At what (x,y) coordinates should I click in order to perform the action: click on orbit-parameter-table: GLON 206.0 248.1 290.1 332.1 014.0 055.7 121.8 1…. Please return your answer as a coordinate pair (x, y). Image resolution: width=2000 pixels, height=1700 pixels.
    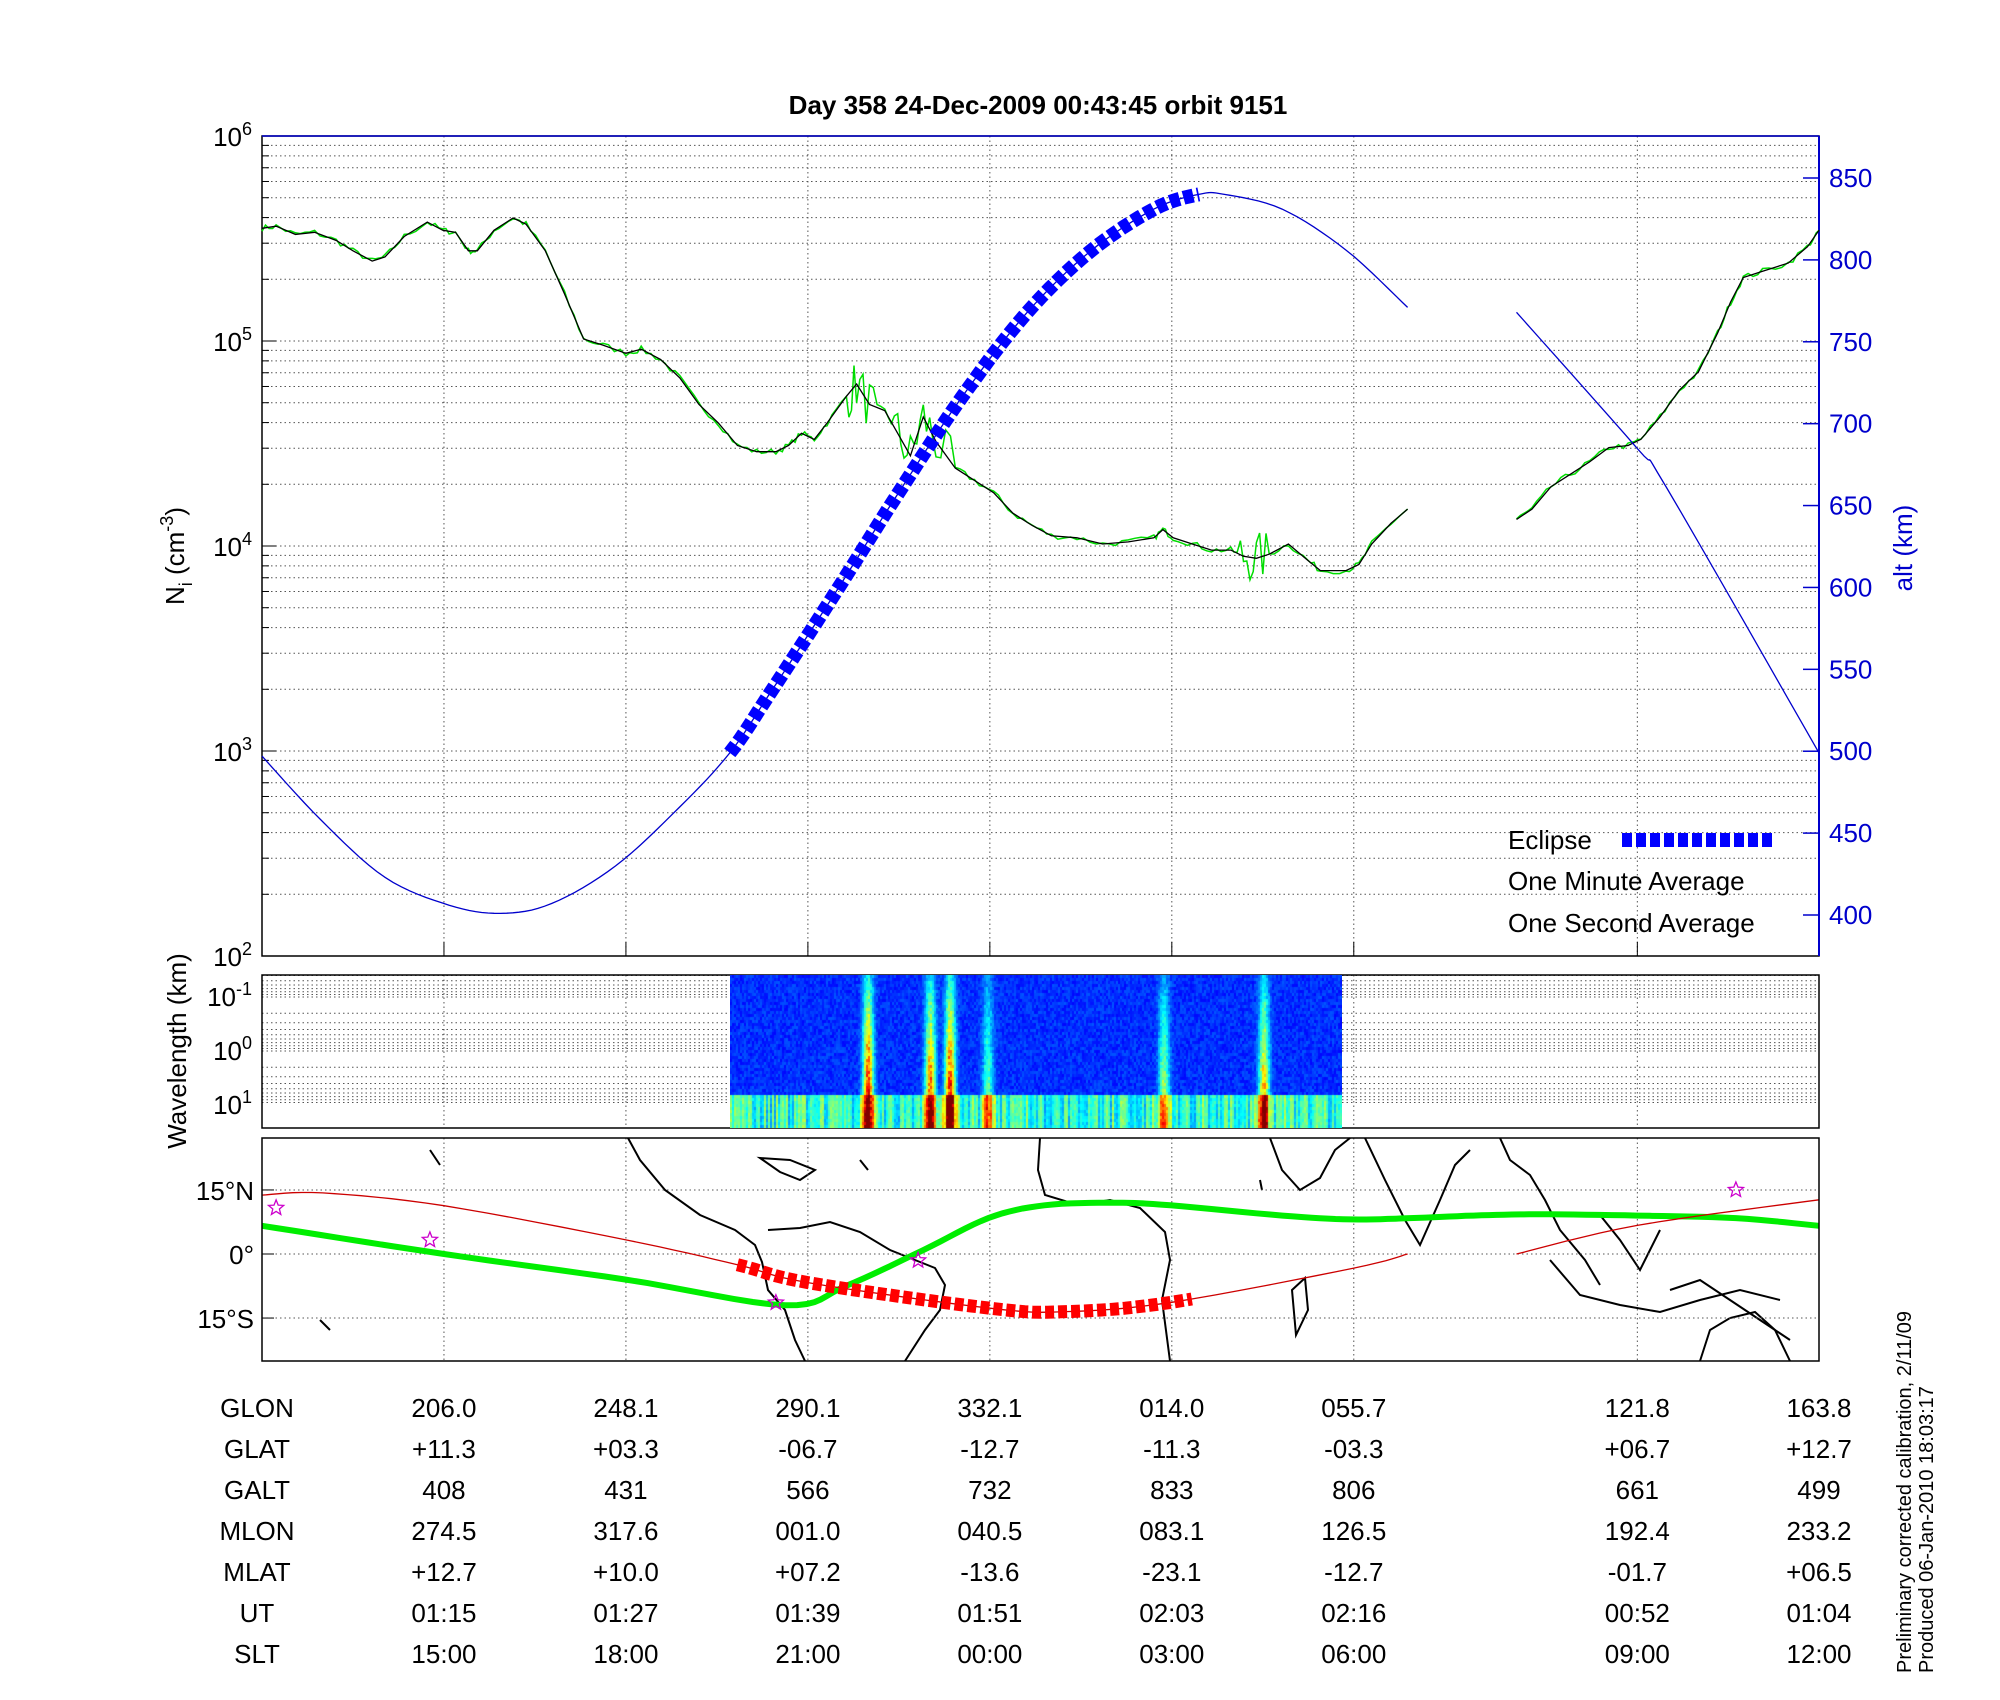
    Looking at the image, I should click on (1035, 1531).